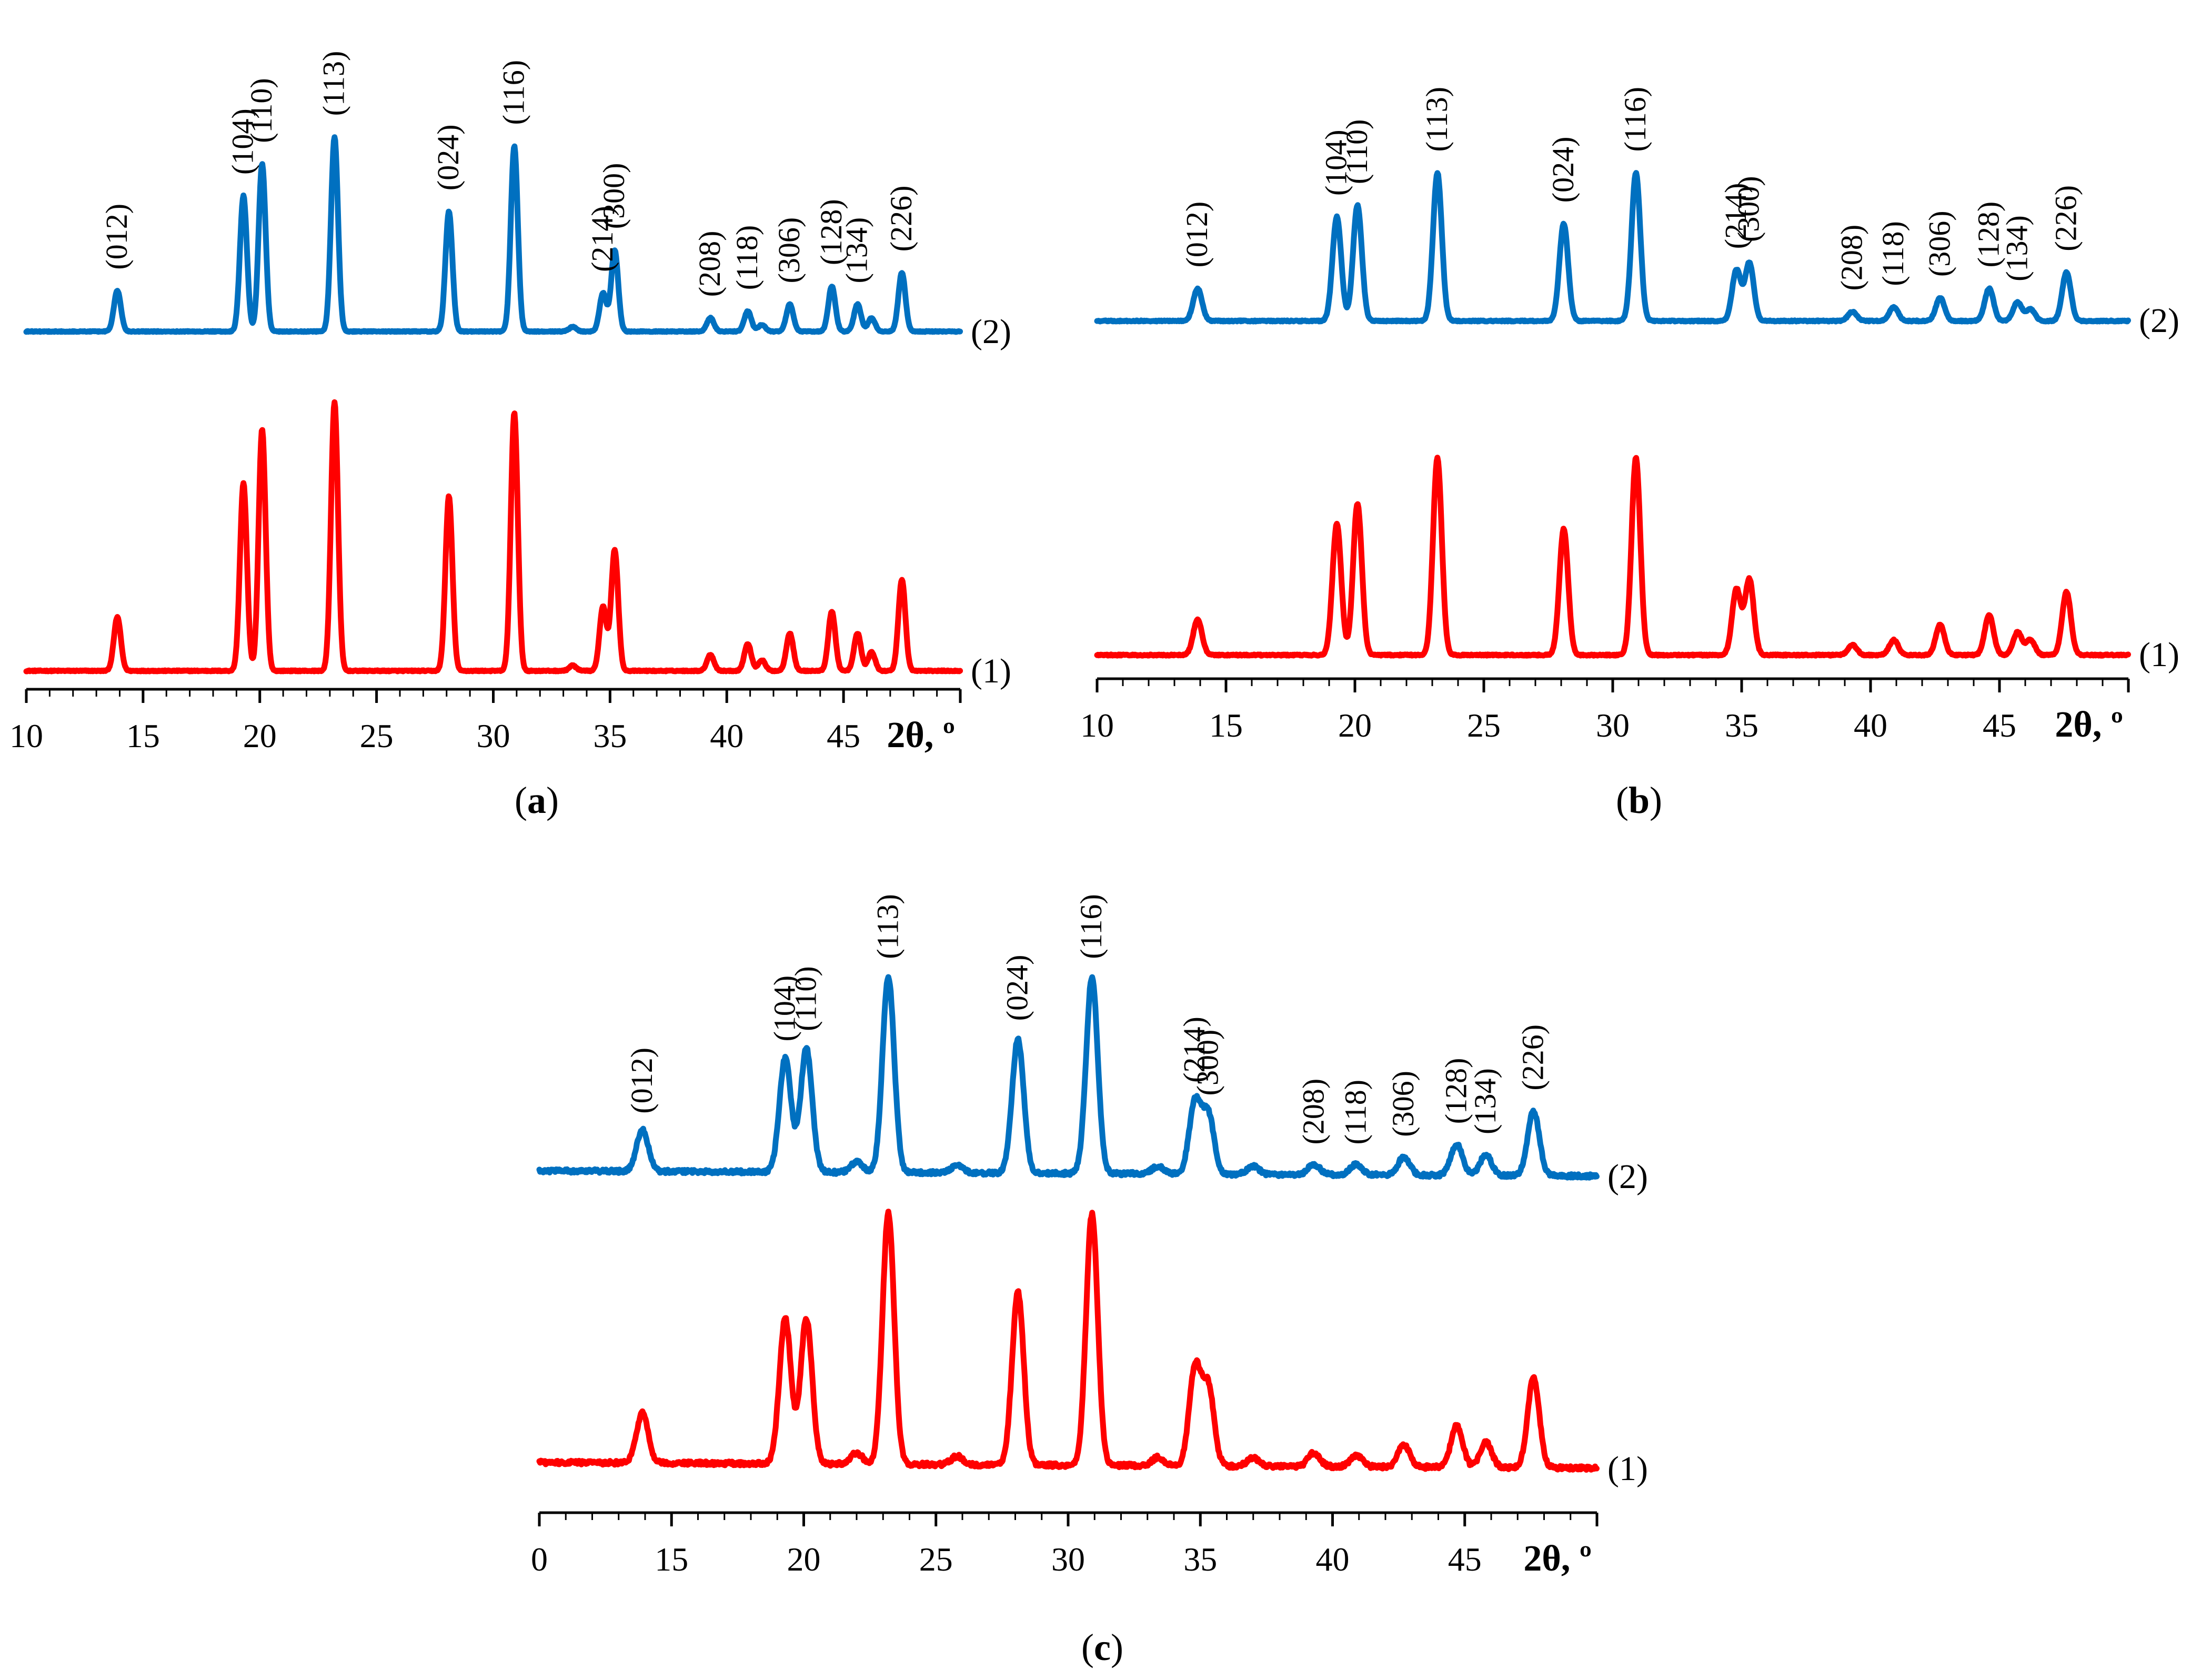 The image size is (2201, 1680). Describe the element at coordinates (537, 800) in the screenshot. I see `panel-label: (a)` at that location.